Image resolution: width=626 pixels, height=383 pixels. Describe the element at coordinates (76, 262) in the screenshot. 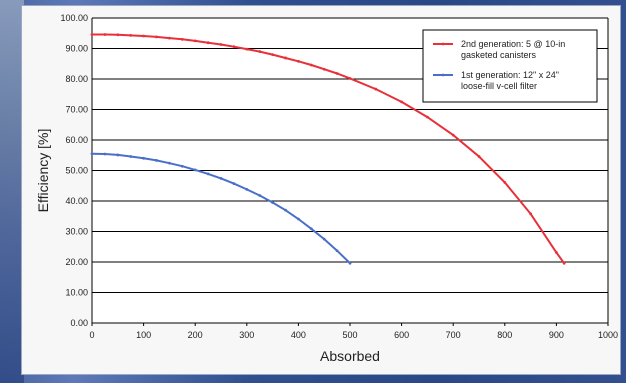

I see `y-tick-label: 20.00` at that location.